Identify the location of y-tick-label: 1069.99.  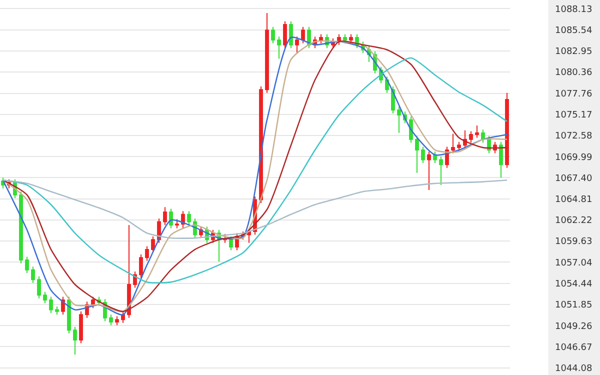
(573, 157).